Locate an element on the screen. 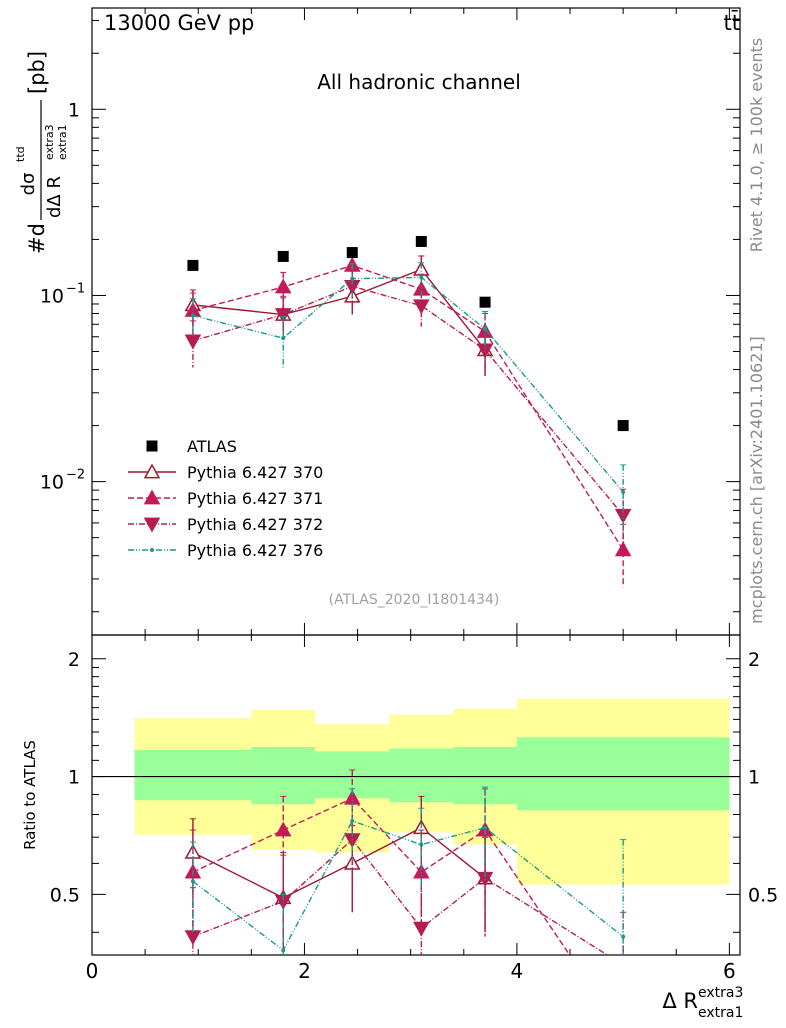 This screenshot has height=1028, width=786. y-tick-label-ratio: 1 is located at coordinates (74, 778).